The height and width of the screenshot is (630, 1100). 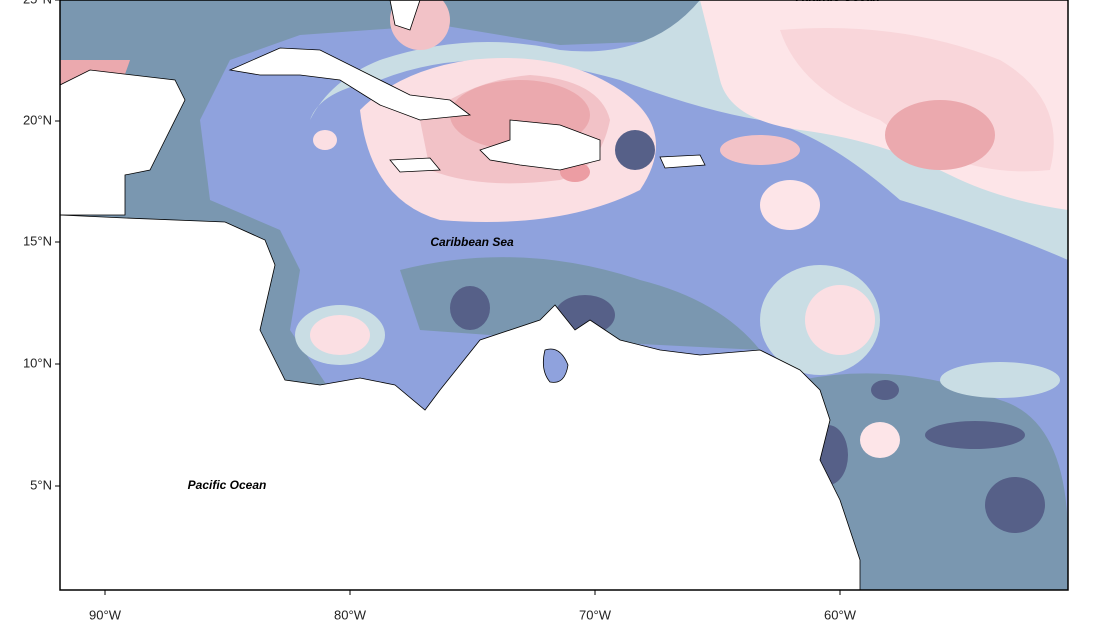 I want to click on x-tick-label: 90°W, so click(x=105, y=614).